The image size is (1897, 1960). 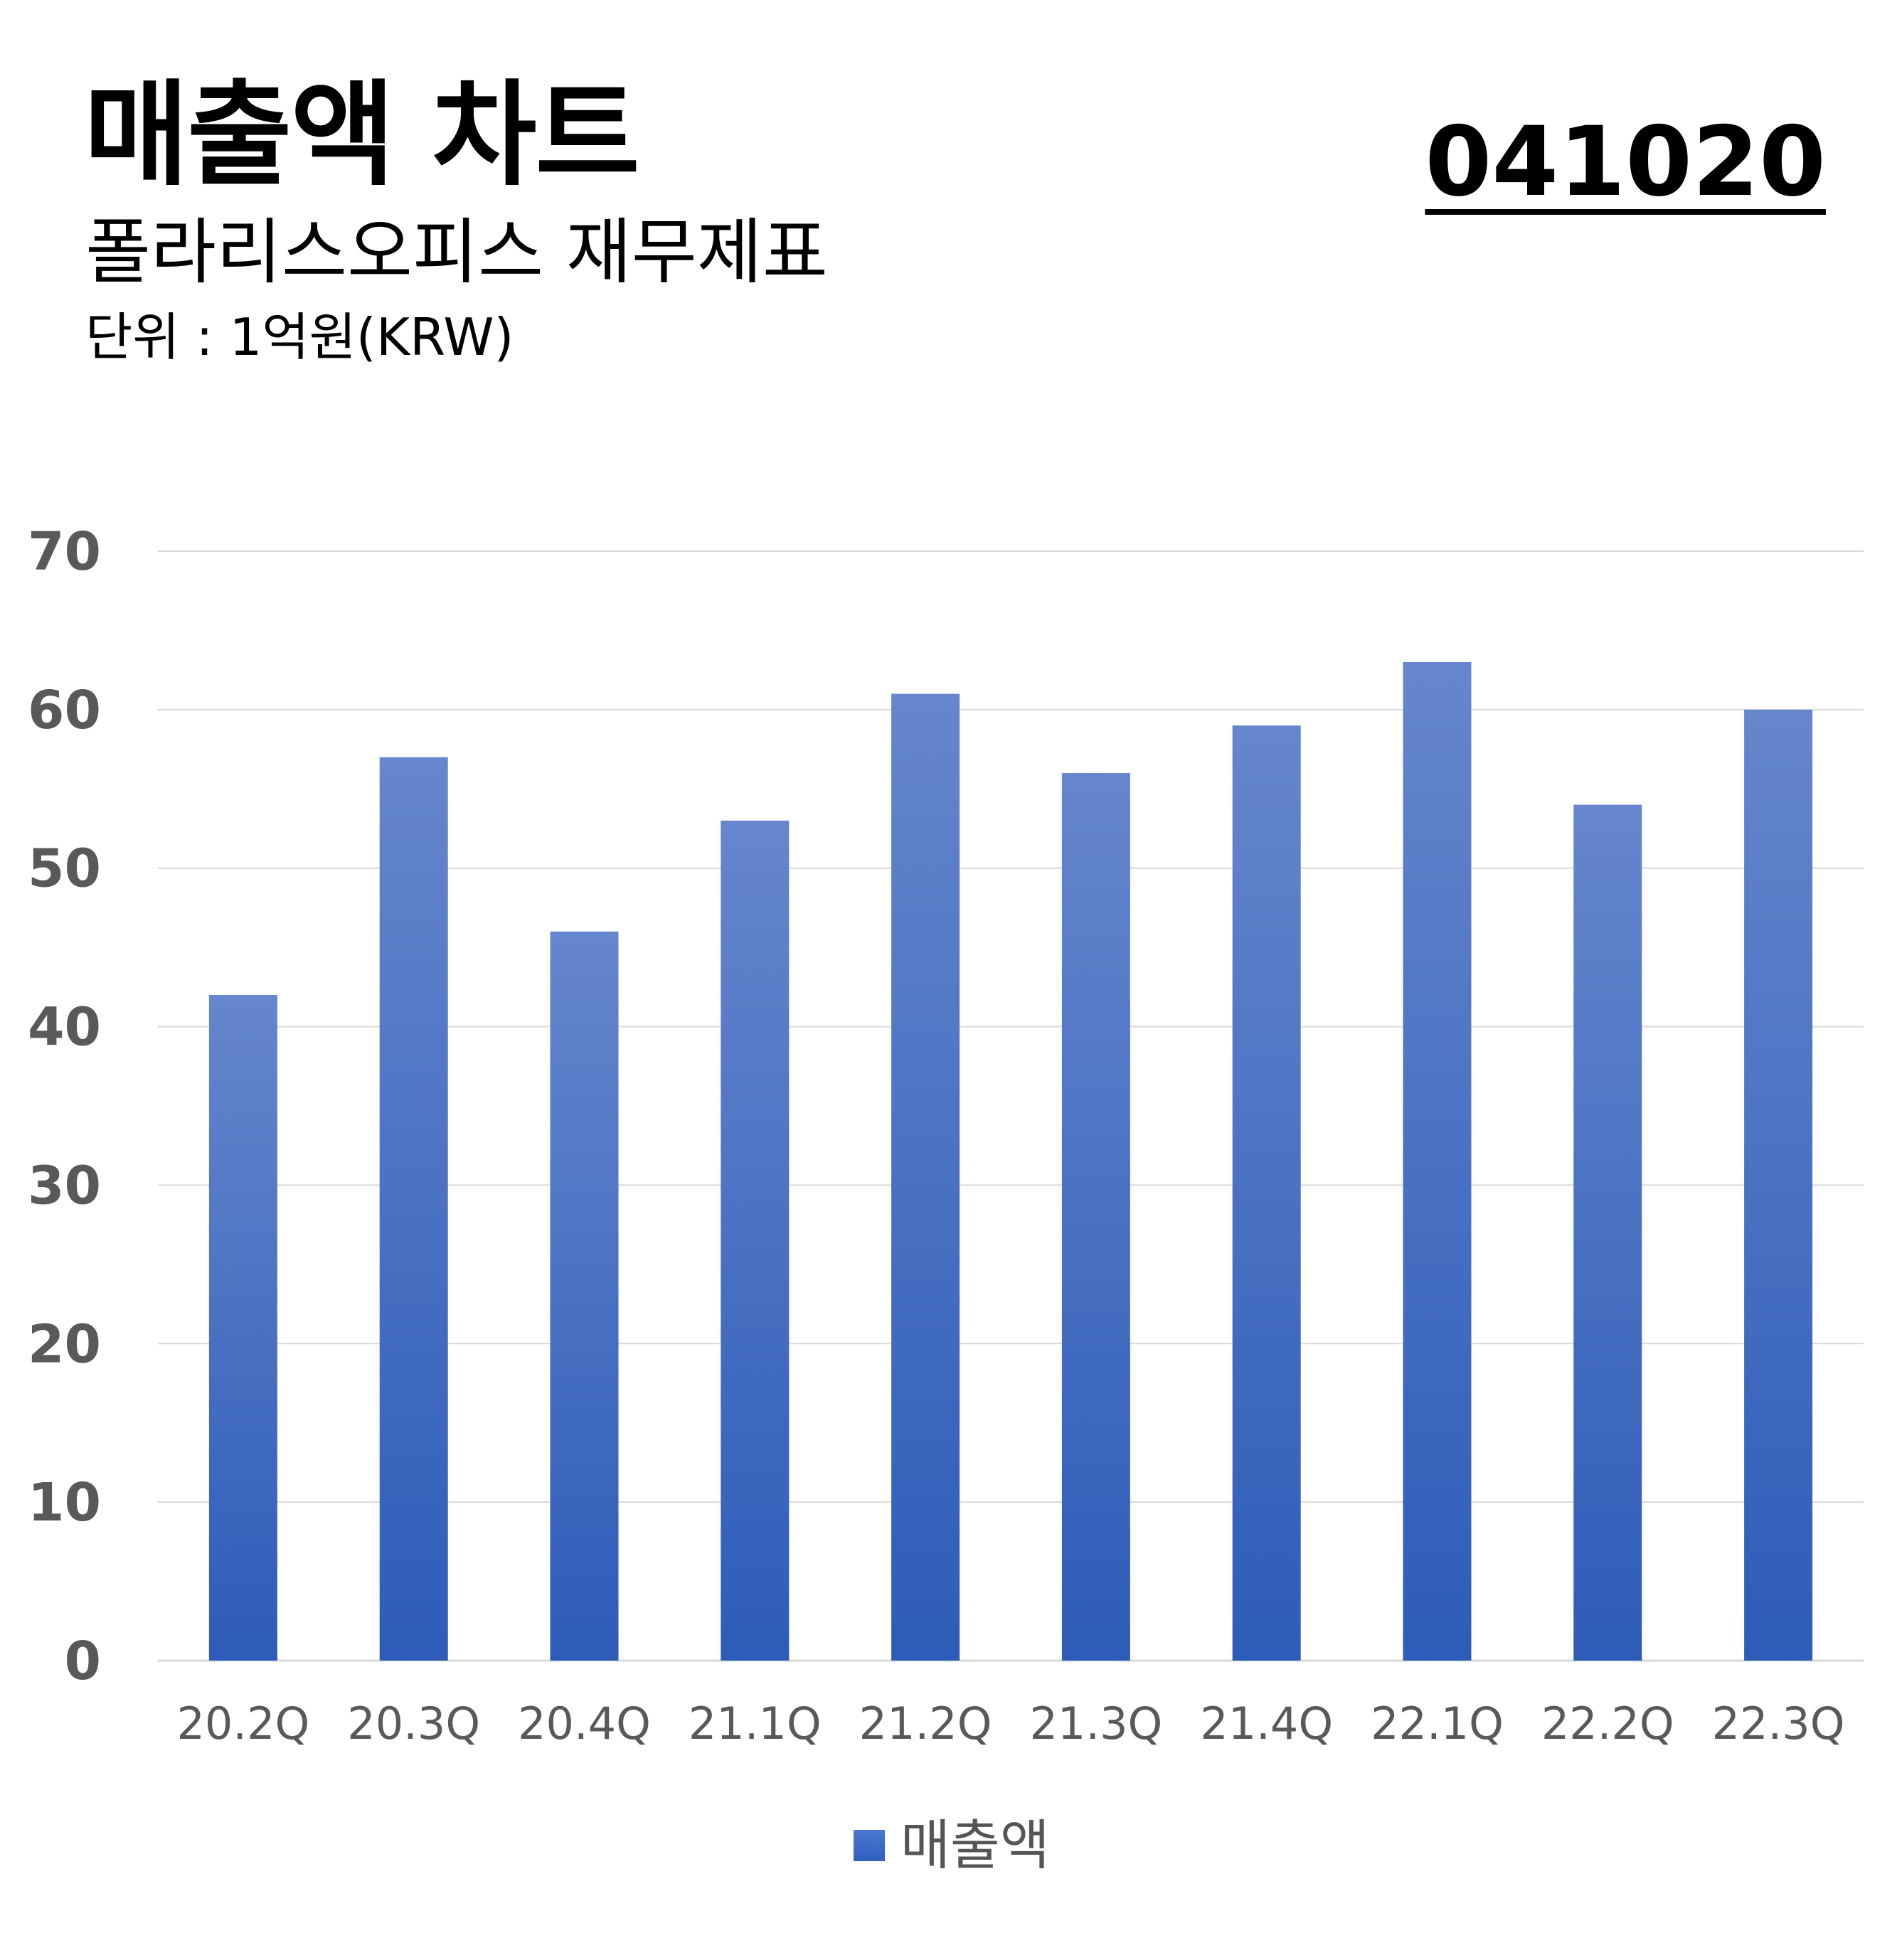 What do you see at coordinates (1779, 1185) in the screenshot?
I see `bar-22.3Q` at bounding box center [1779, 1185].